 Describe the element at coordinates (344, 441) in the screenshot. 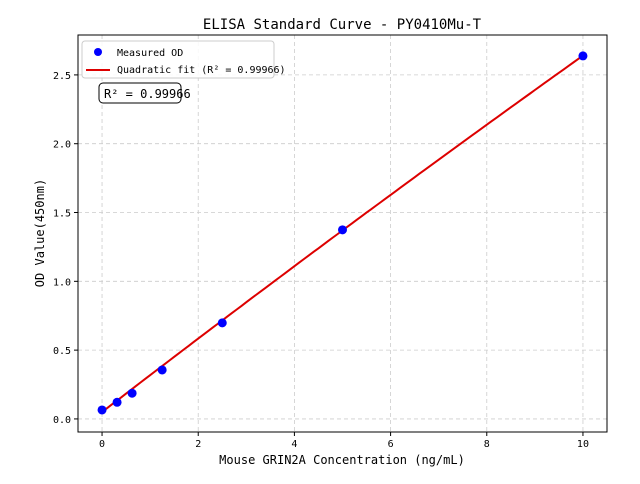

I see `x-ticks: 0 2 4 6 8 10` at that location.